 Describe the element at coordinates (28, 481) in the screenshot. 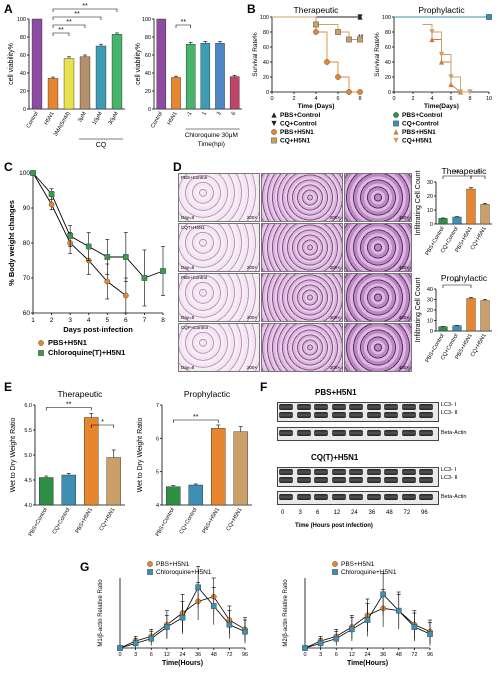

I see `y-tick-label: 4.5` at that location.